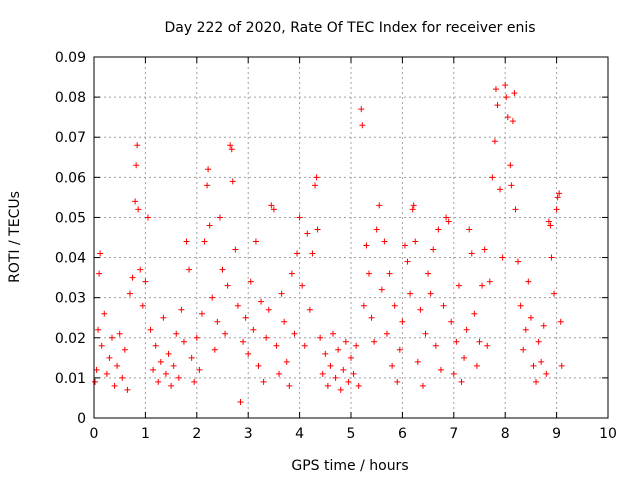 The height and width of the screenshot is (480, 640). Describe the element at coordinates (15, 237) in the screenshot. I see `y-axis-label: ROTI / TECUs` at that location.